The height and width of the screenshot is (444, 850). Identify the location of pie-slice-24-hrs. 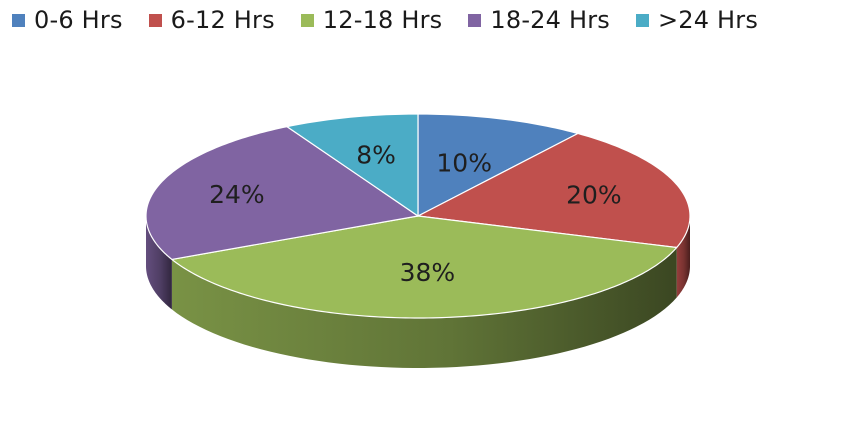
(352, 165).